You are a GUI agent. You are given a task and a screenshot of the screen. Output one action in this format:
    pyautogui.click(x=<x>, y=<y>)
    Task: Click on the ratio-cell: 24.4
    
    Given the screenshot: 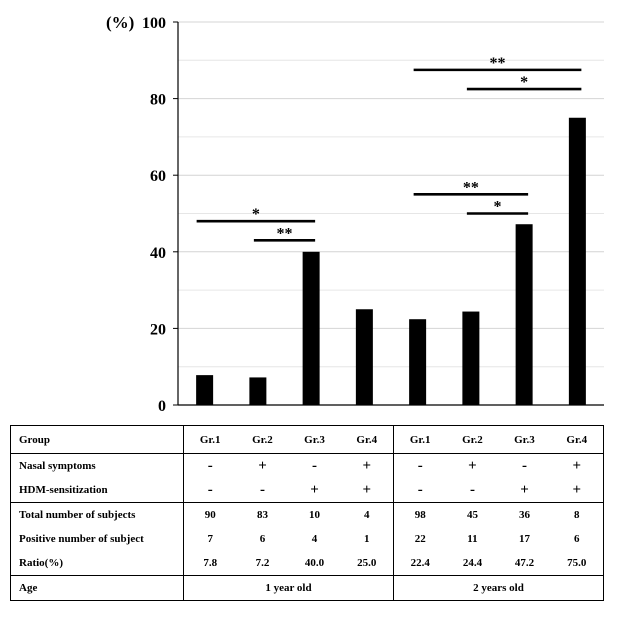 What is the action you would take?
    pyautogui.click(x=472, y=563)
    